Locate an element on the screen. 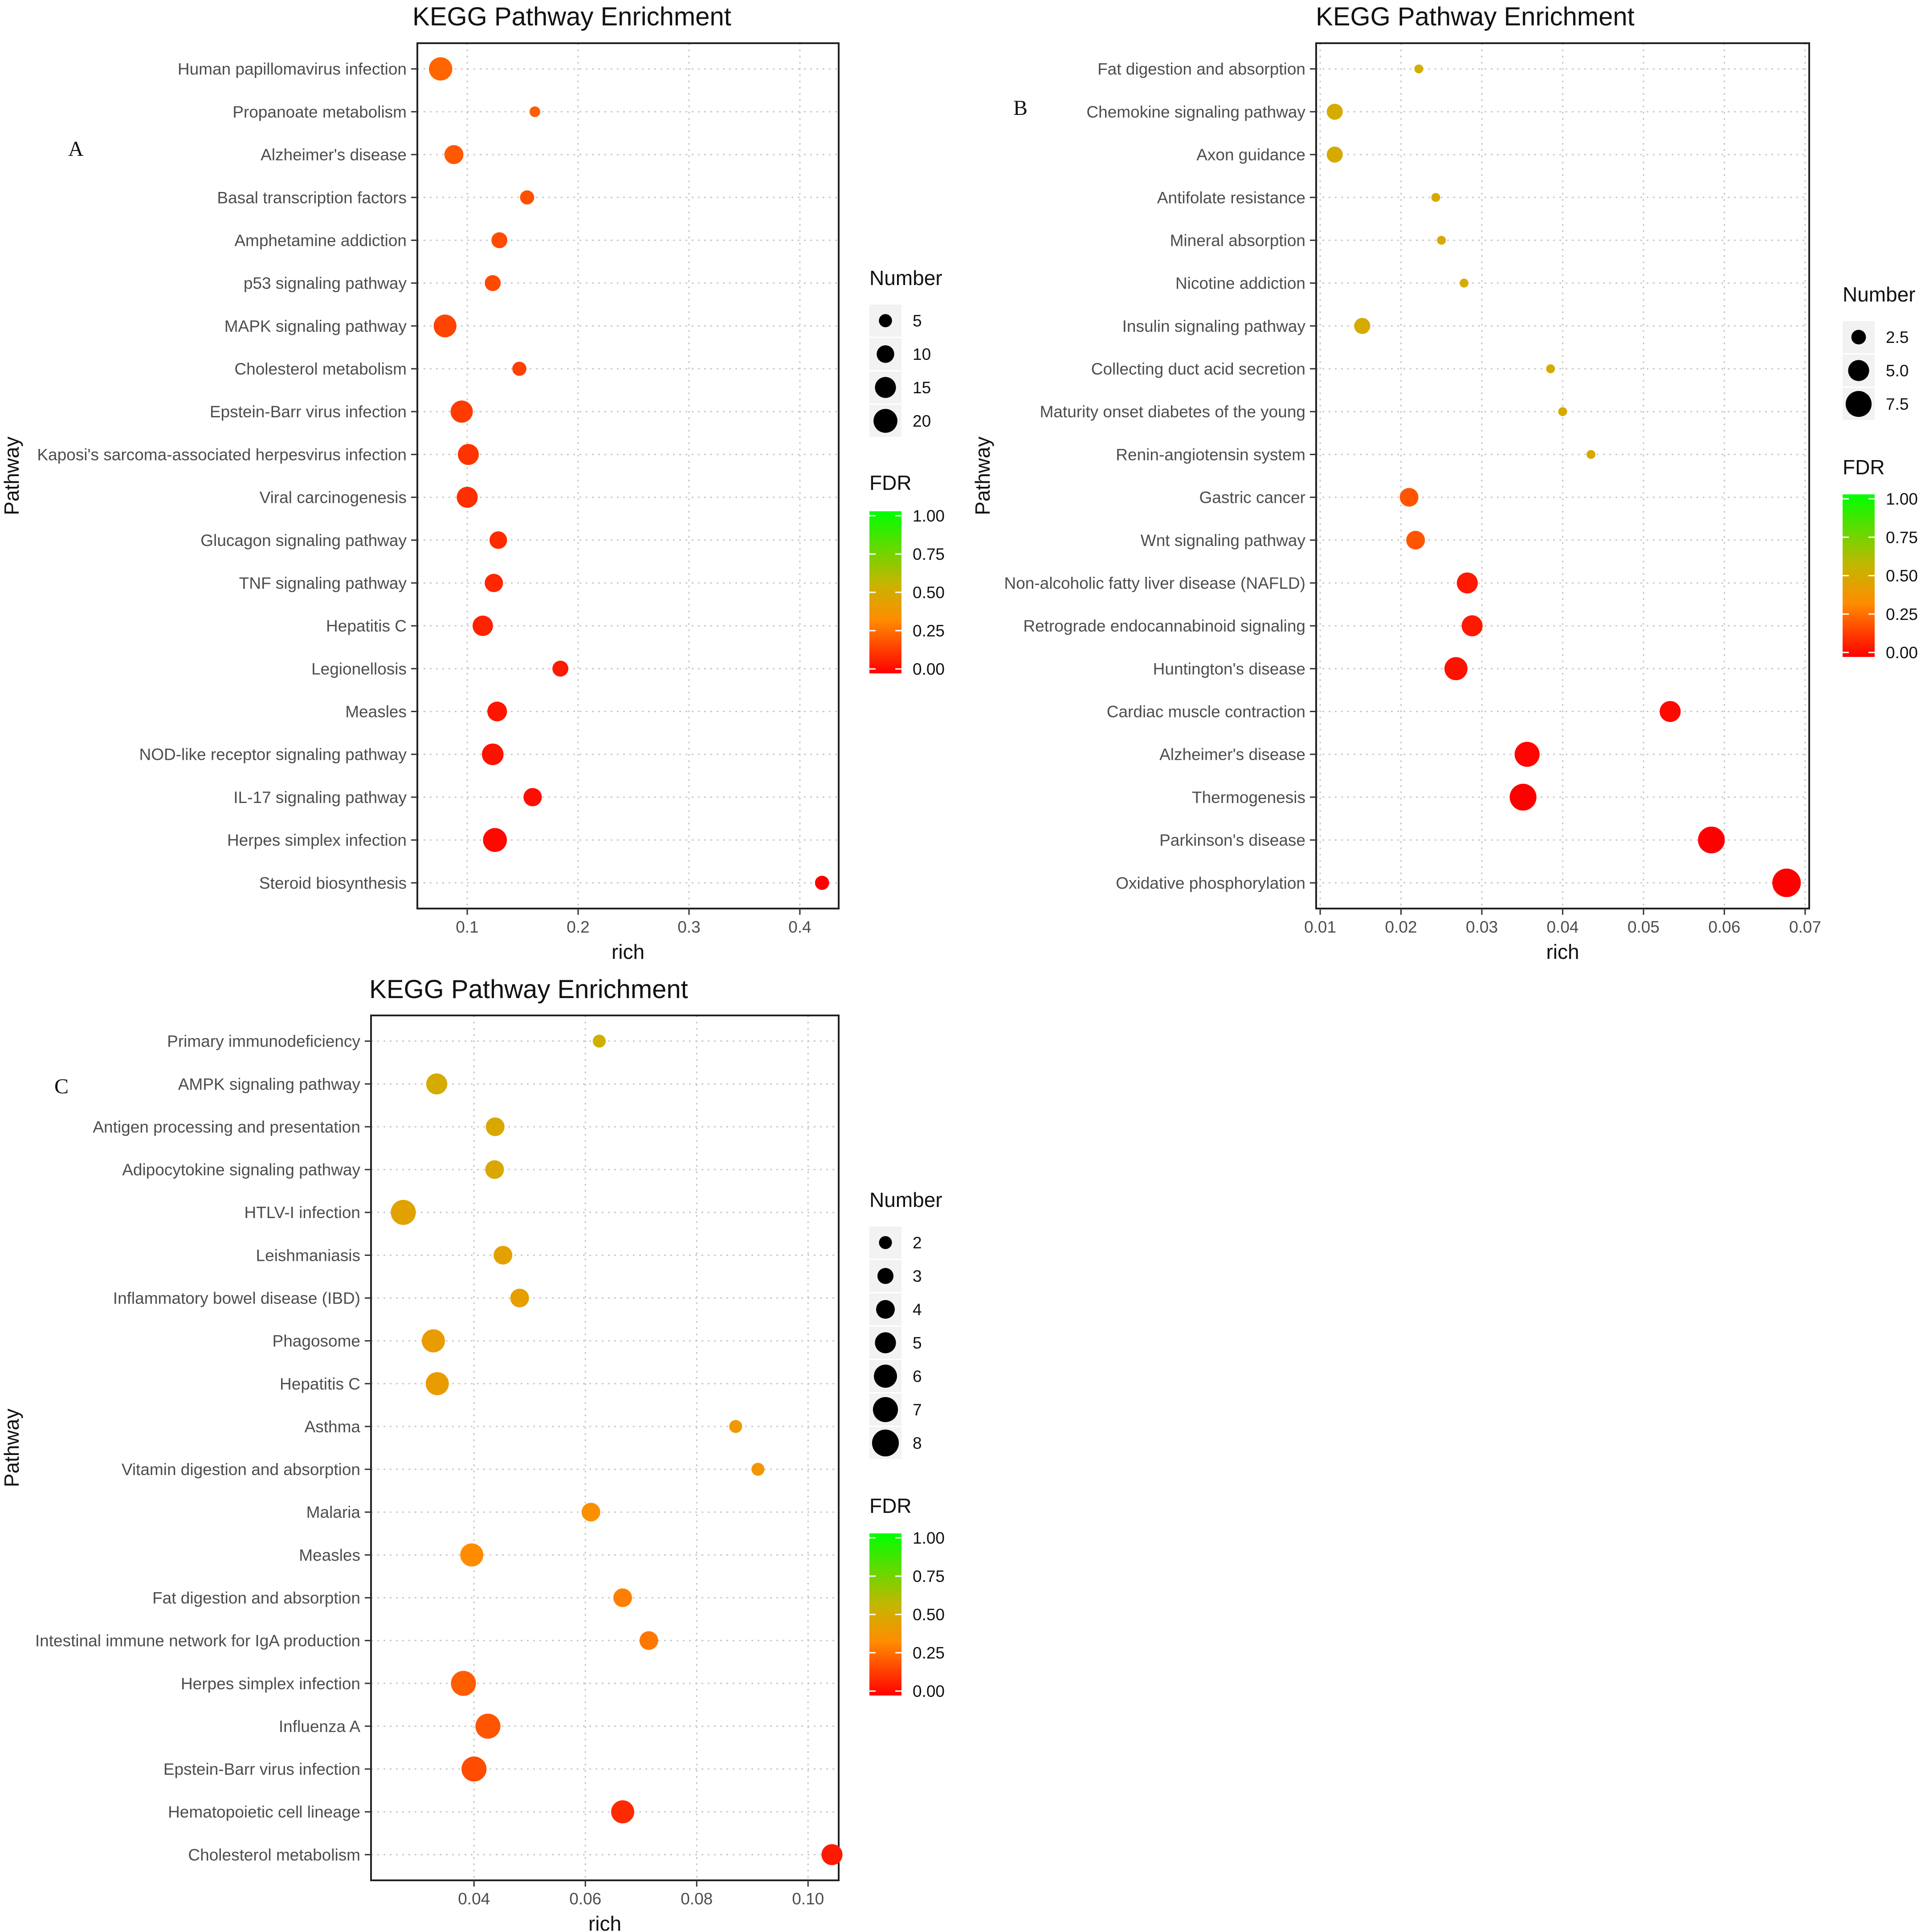 Image resolution: width=1925 pixels, height=1932 pixels. size-legend-label: 15 is located at coordinates (922, 388).